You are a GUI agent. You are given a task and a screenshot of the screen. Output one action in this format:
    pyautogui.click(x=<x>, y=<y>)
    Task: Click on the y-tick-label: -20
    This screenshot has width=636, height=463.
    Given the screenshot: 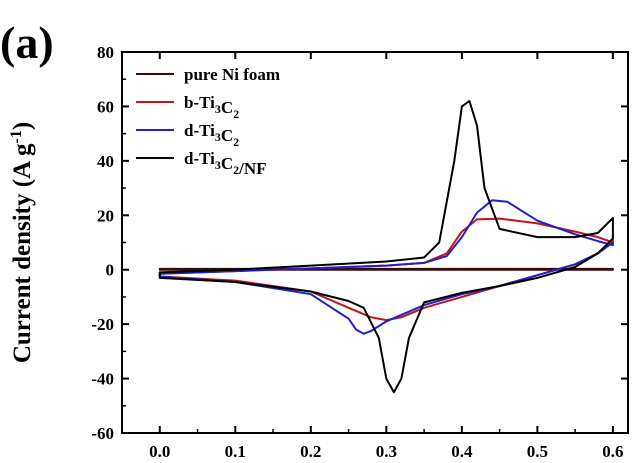 What is the action you would take?
    pyautogui.click(x=102, y=324)
    